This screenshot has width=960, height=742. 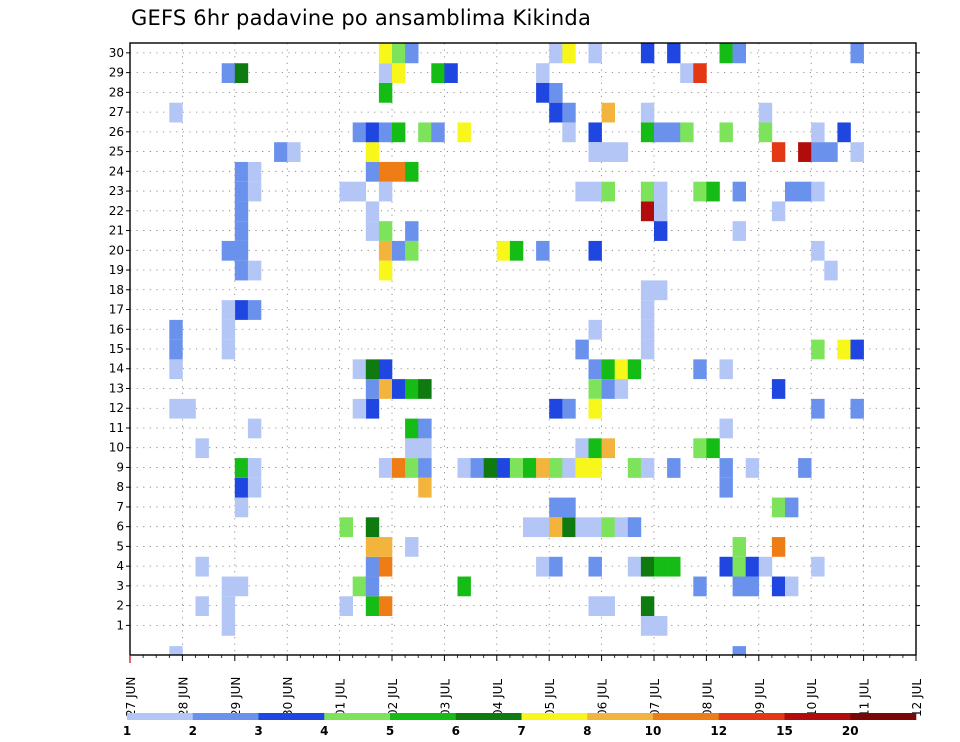 What do you see at coordinates (550, 698) in the screenshot?
I see `x-tick-label-group: 05 JUL` at bounding box center [550, 698].